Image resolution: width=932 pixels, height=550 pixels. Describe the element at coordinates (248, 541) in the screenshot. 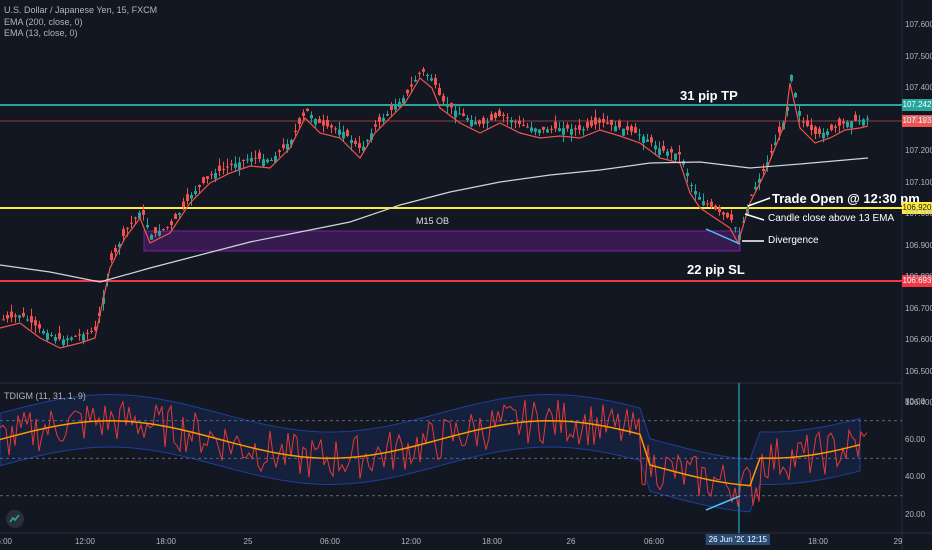

I see `time-tick-label: 25` at that location.